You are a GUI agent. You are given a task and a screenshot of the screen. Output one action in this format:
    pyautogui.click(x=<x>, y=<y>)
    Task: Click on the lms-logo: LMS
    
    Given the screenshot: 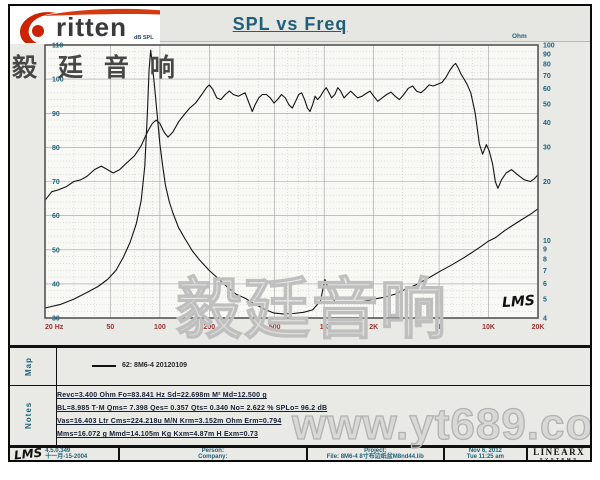 What is the action you would take?
    pyautogui.click(x=28, y=454)
    